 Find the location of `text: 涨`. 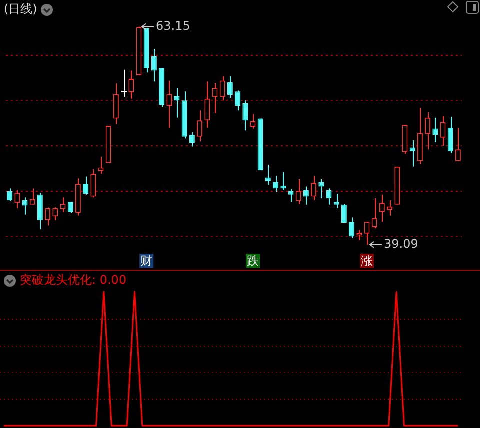

text: 涨 is located at coordinates (367, 261).